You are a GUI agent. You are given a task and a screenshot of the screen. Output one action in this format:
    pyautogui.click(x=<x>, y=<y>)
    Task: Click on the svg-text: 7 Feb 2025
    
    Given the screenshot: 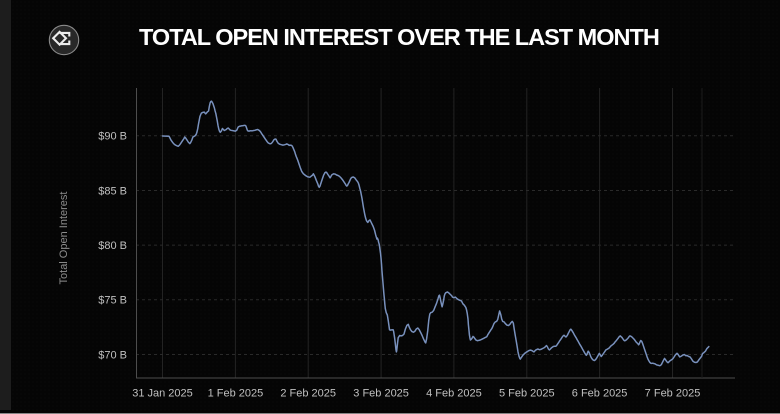 What is the action you would take?
    pyautogui.click(x=673, y=394)
    